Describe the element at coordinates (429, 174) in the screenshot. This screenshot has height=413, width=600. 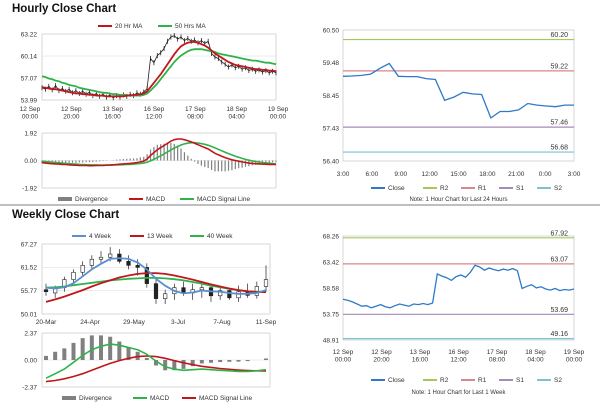
I see `hourly-close-x-tick: 12:00` at that location.